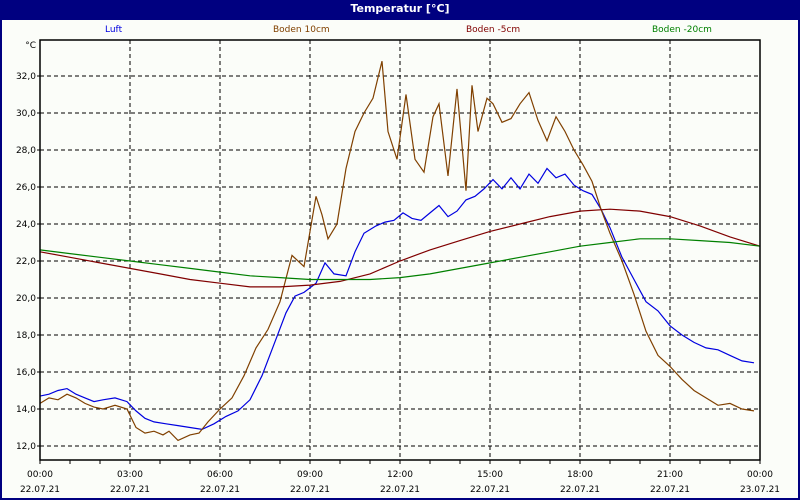 The height and width of the screenshot is (500, 800). I want to click on x-tick-time: 18:00, so click(580, 475).